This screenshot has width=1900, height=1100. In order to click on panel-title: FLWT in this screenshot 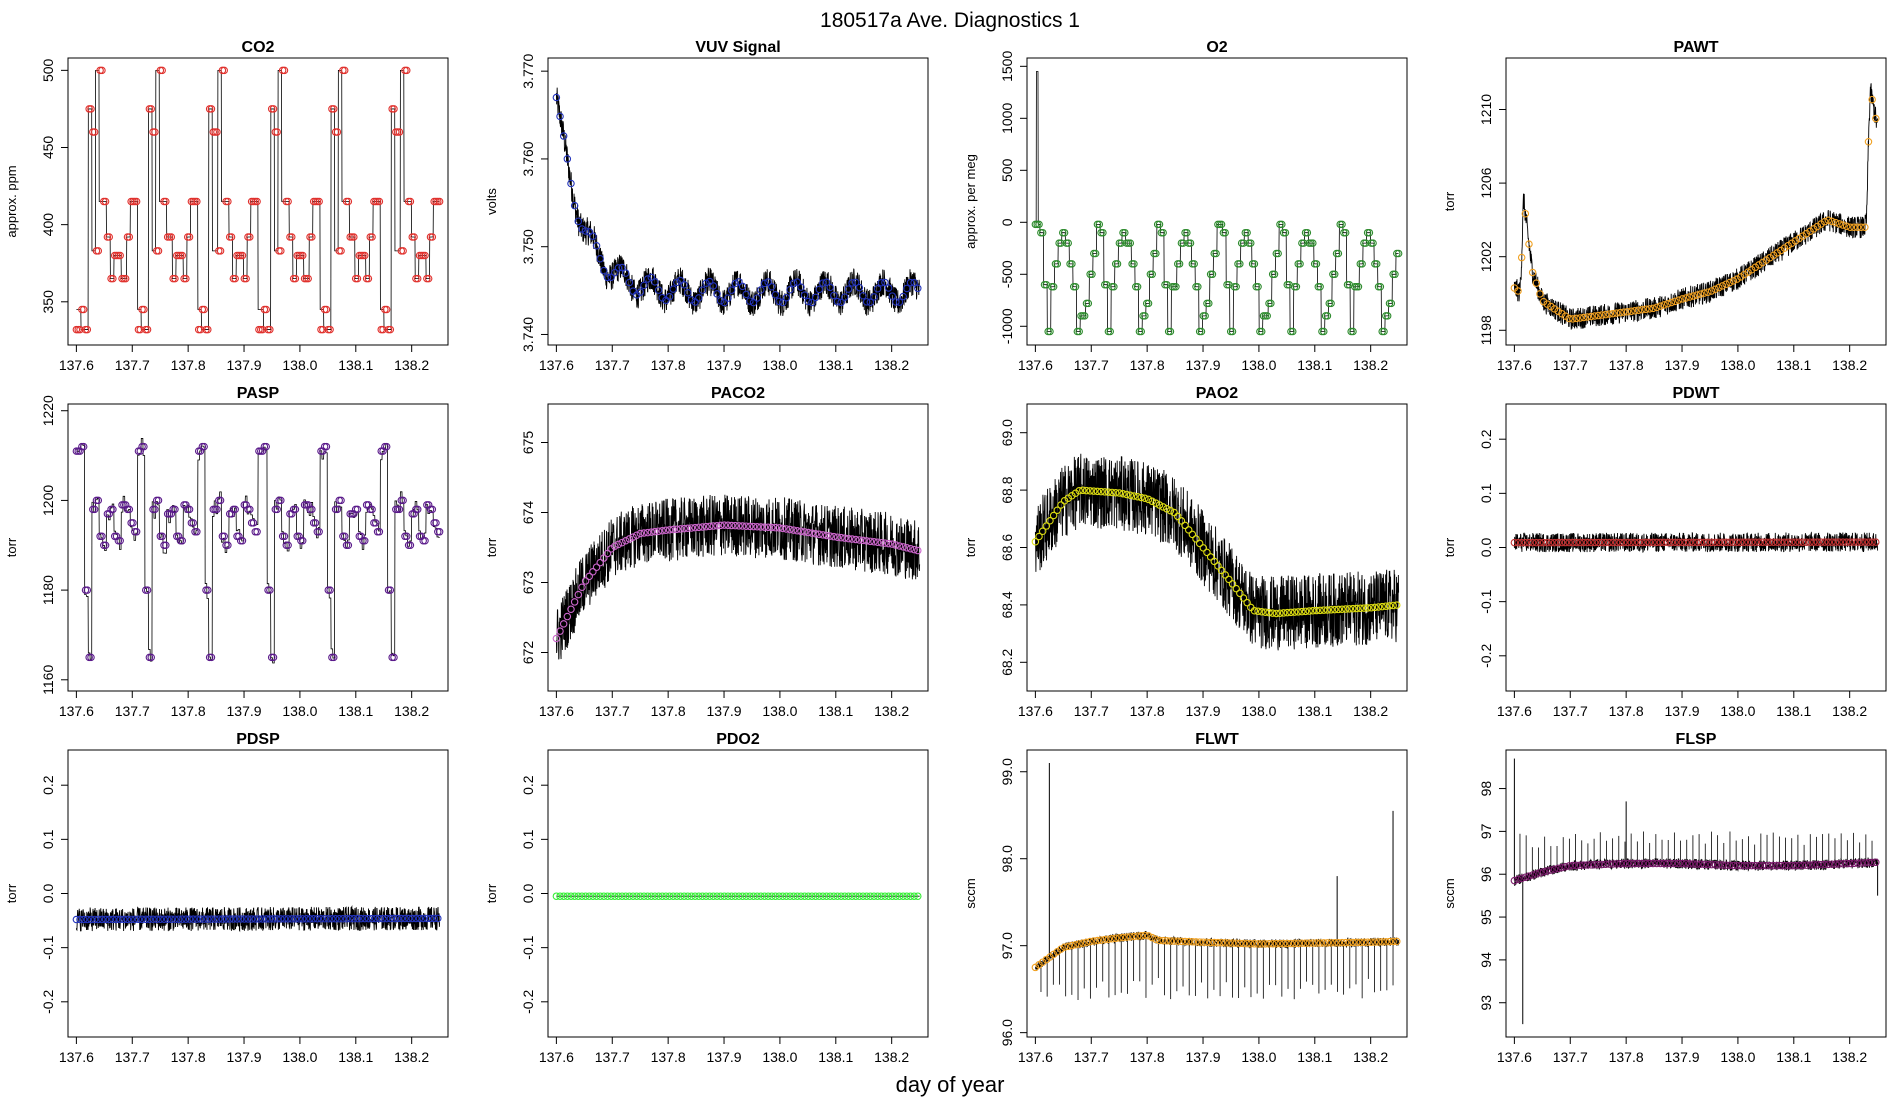, I will do `click(1217, 739)`.